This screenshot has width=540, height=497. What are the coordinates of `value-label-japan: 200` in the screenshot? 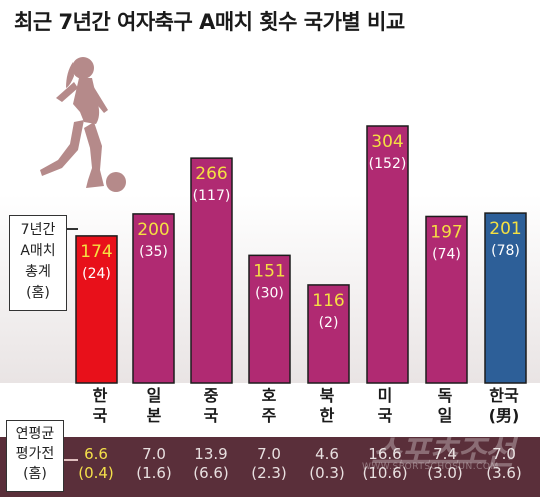 It's located at (153, 230).